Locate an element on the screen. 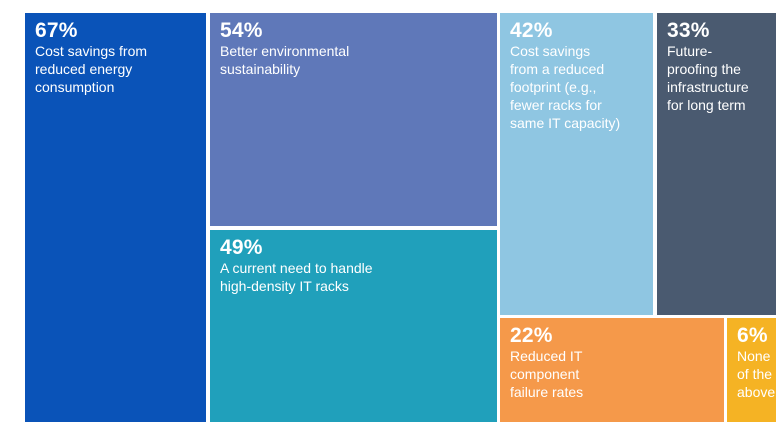 This screenshot has height=422, width=776. tile-category-label: Cost savings is located at coordinates (581, 51).